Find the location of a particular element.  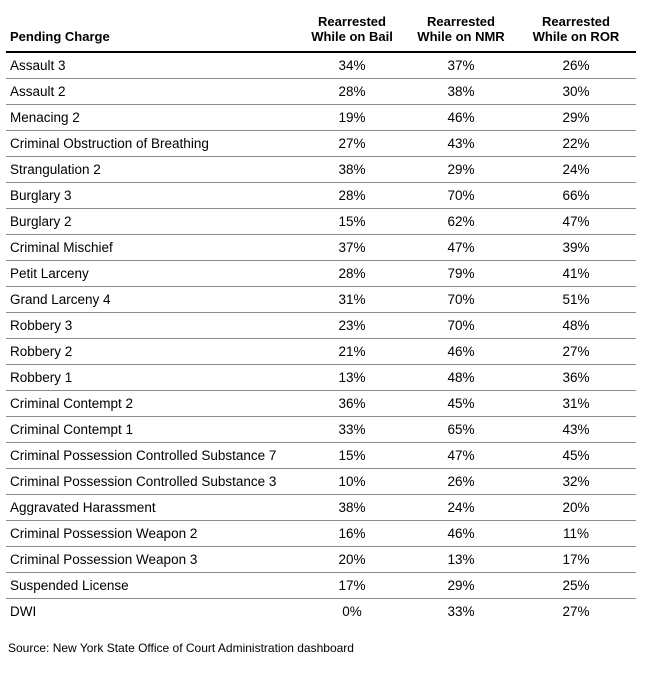

nmr-rate-cell: 62% is located at coordinates (461, 221).